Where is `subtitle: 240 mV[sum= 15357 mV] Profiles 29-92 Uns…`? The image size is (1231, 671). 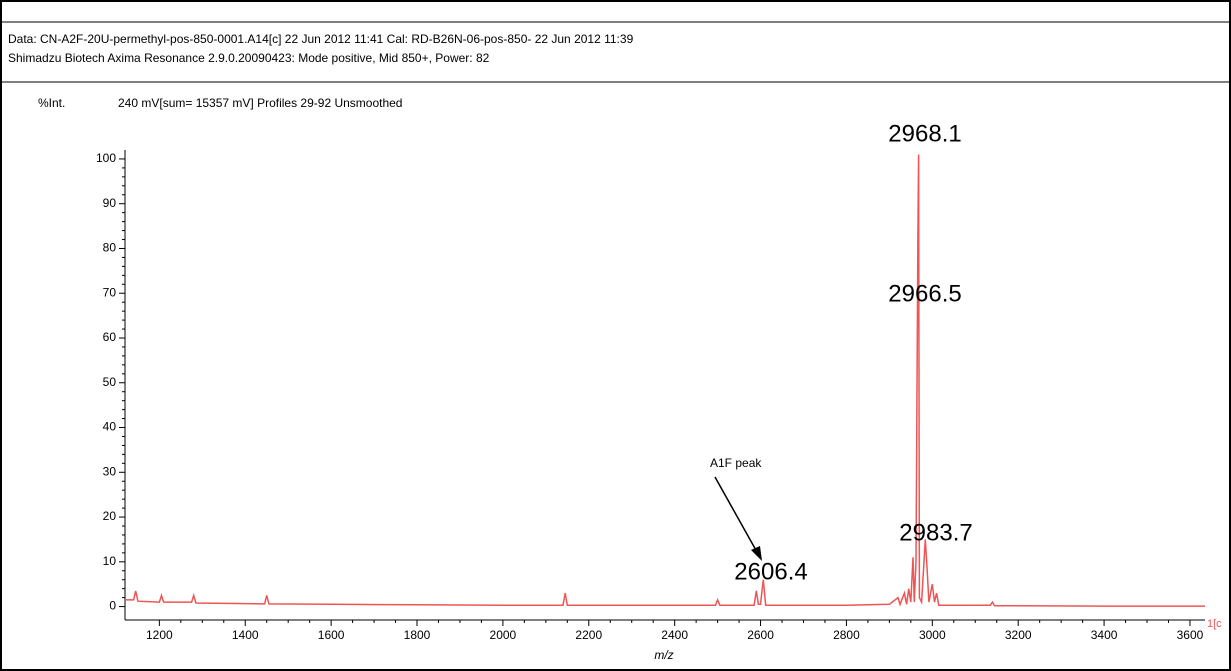 subtitle: 240 mV[sum= 15357 mV] Profiles 29-92 Uns… is located at coordinates (260, 103).